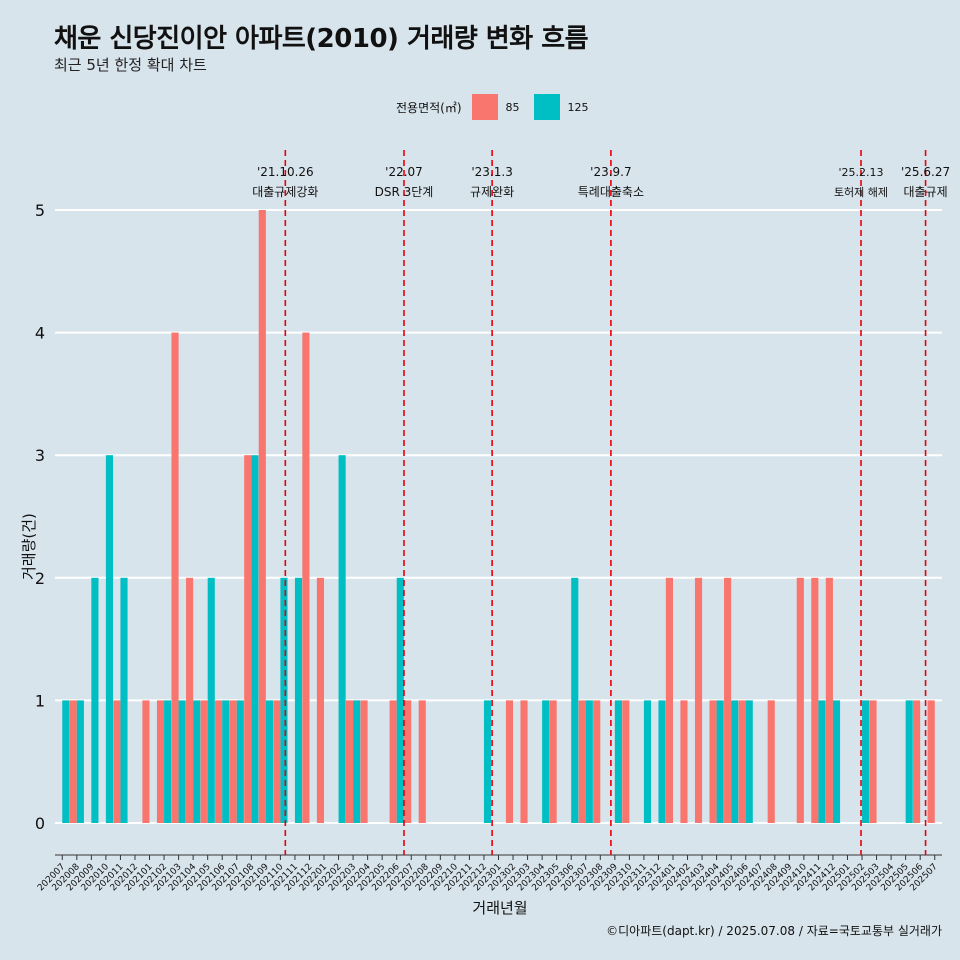 The width and height of the screenshot is (960, 960). I want to click on event-date-1: '22.07, so click(404, 172).